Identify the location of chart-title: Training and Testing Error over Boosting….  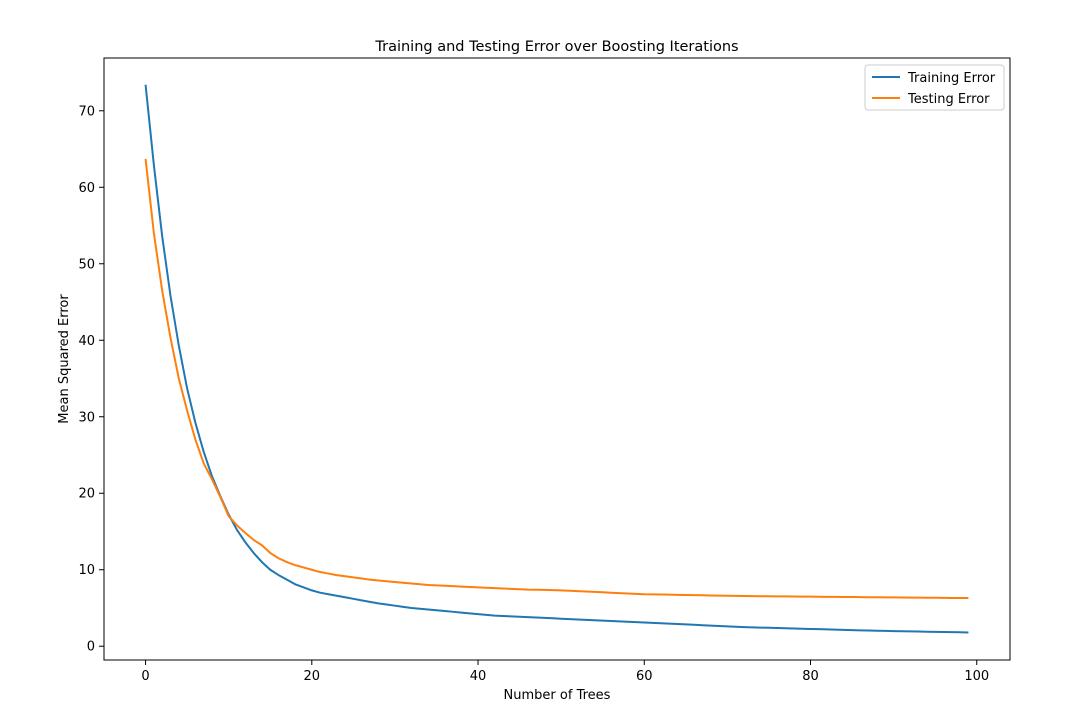
(556, 47).